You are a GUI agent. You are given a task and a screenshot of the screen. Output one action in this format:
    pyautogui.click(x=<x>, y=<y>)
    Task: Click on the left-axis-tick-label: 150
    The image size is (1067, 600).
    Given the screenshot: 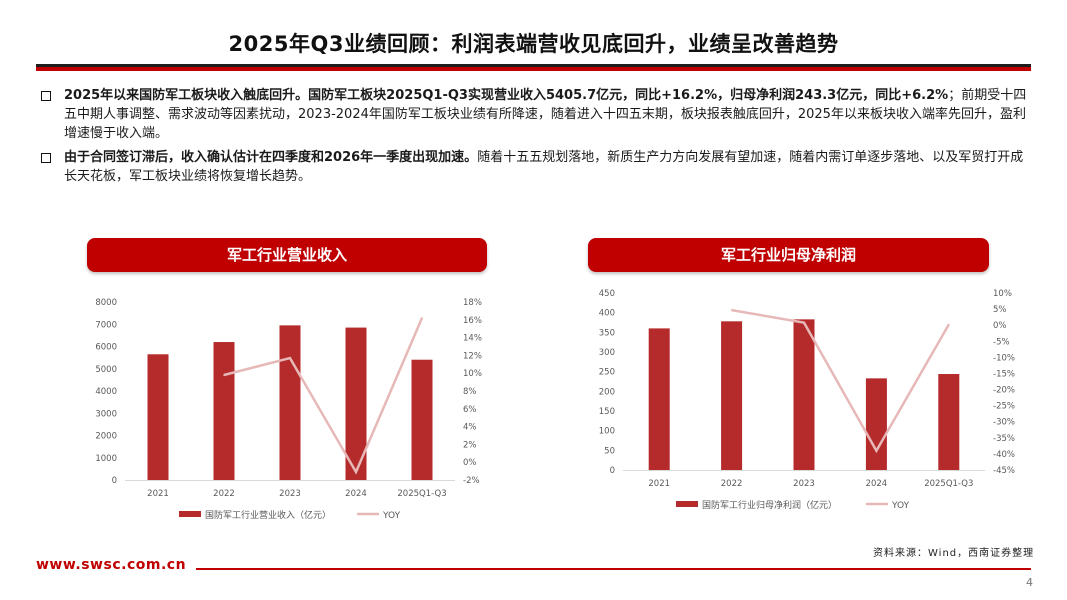 What is the action you would take?
    pyautogui.click(x=607, y=412)
    